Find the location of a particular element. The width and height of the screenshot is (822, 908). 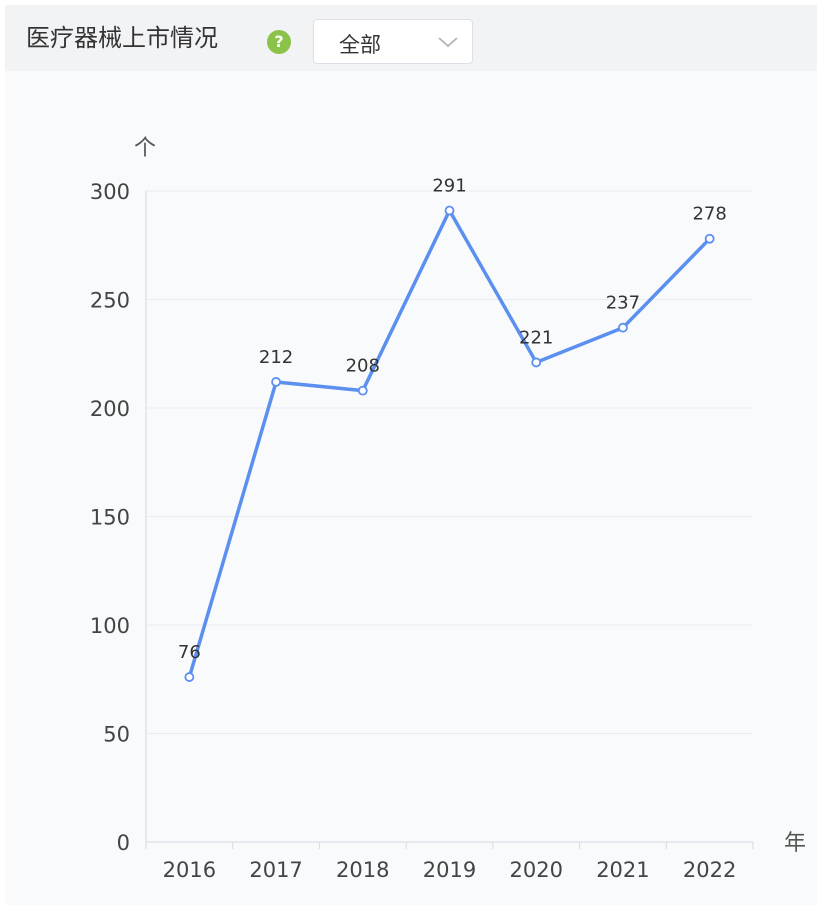

x-tick-label: 2018 is located at coordinates (362, 870).